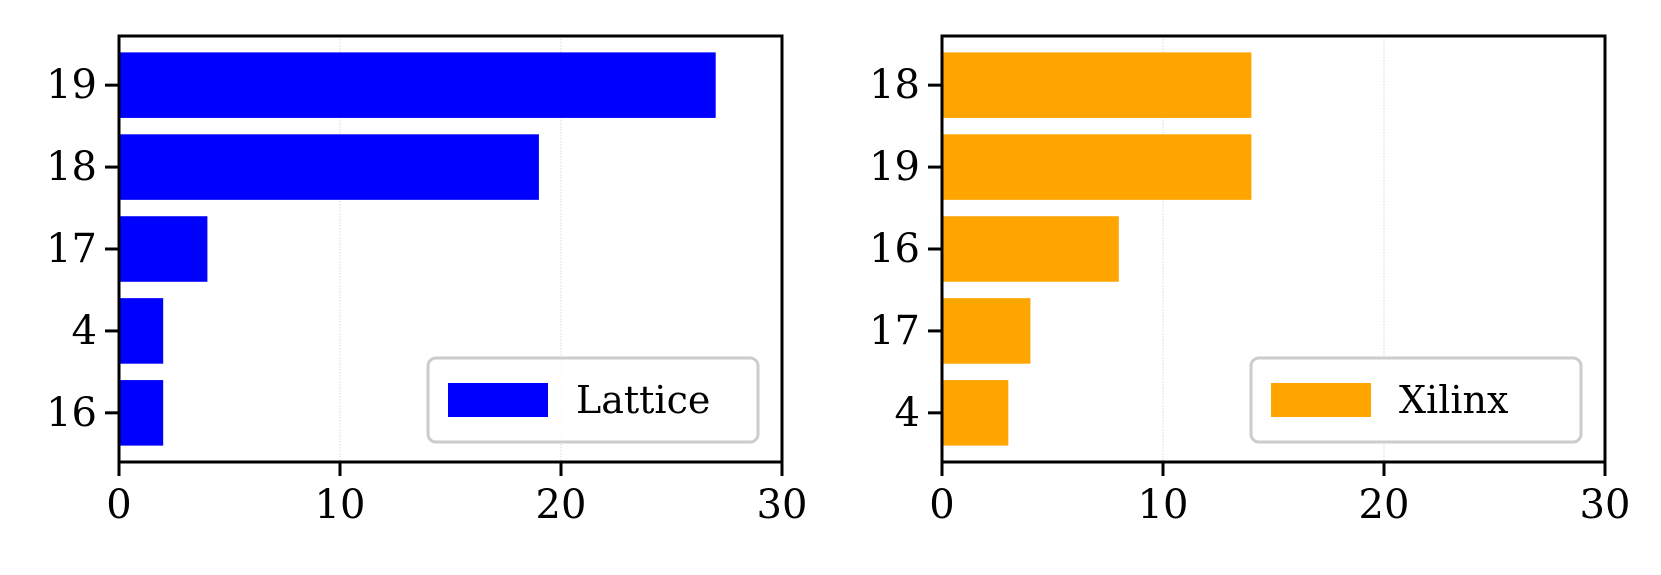  I want to click on legend-label: Lattice, so click(643, 400).